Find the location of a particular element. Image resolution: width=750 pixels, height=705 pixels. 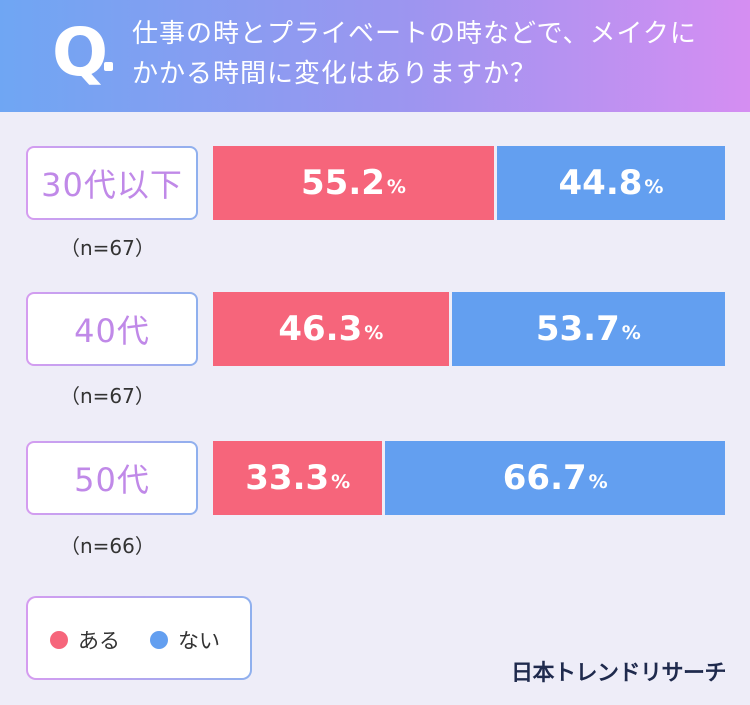

row-label: 30代以下 is located at coordinates (112, 183).